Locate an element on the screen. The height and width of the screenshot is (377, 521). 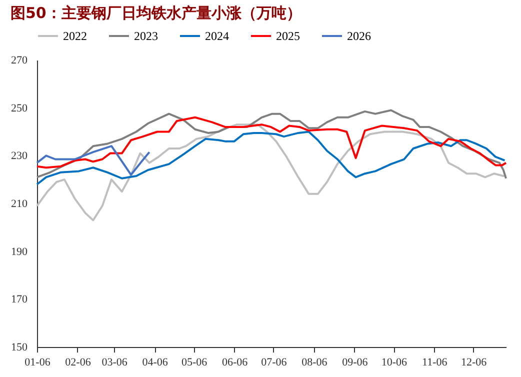
y-tick-label: 190 is located at coordinates (19, 252).